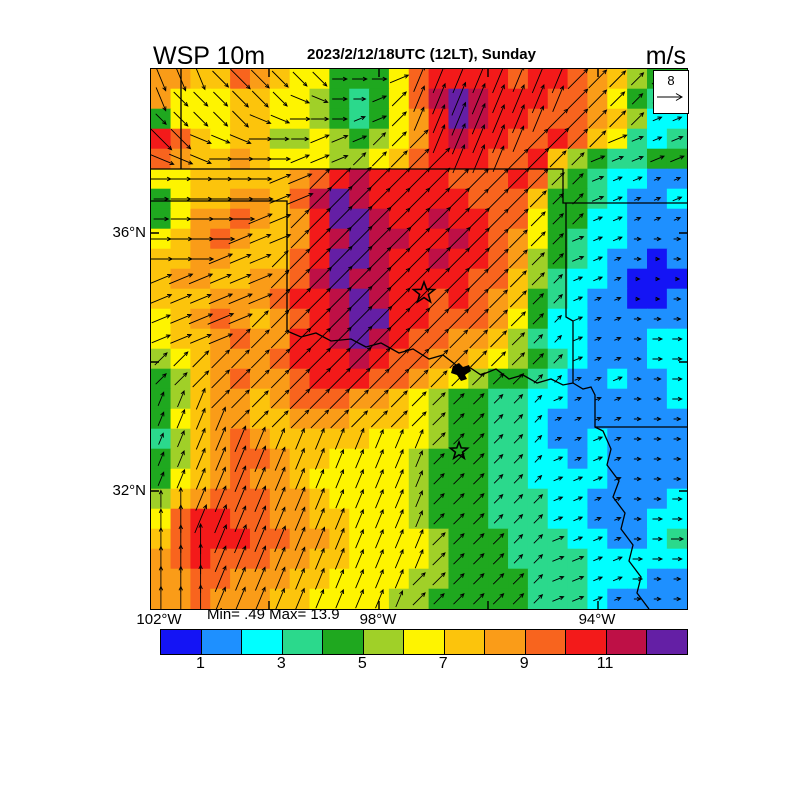  What do you see at coordinates (671, 80) in the screenshot?
I see `reference-vector-value: 8` at bounding box center [671, 80].